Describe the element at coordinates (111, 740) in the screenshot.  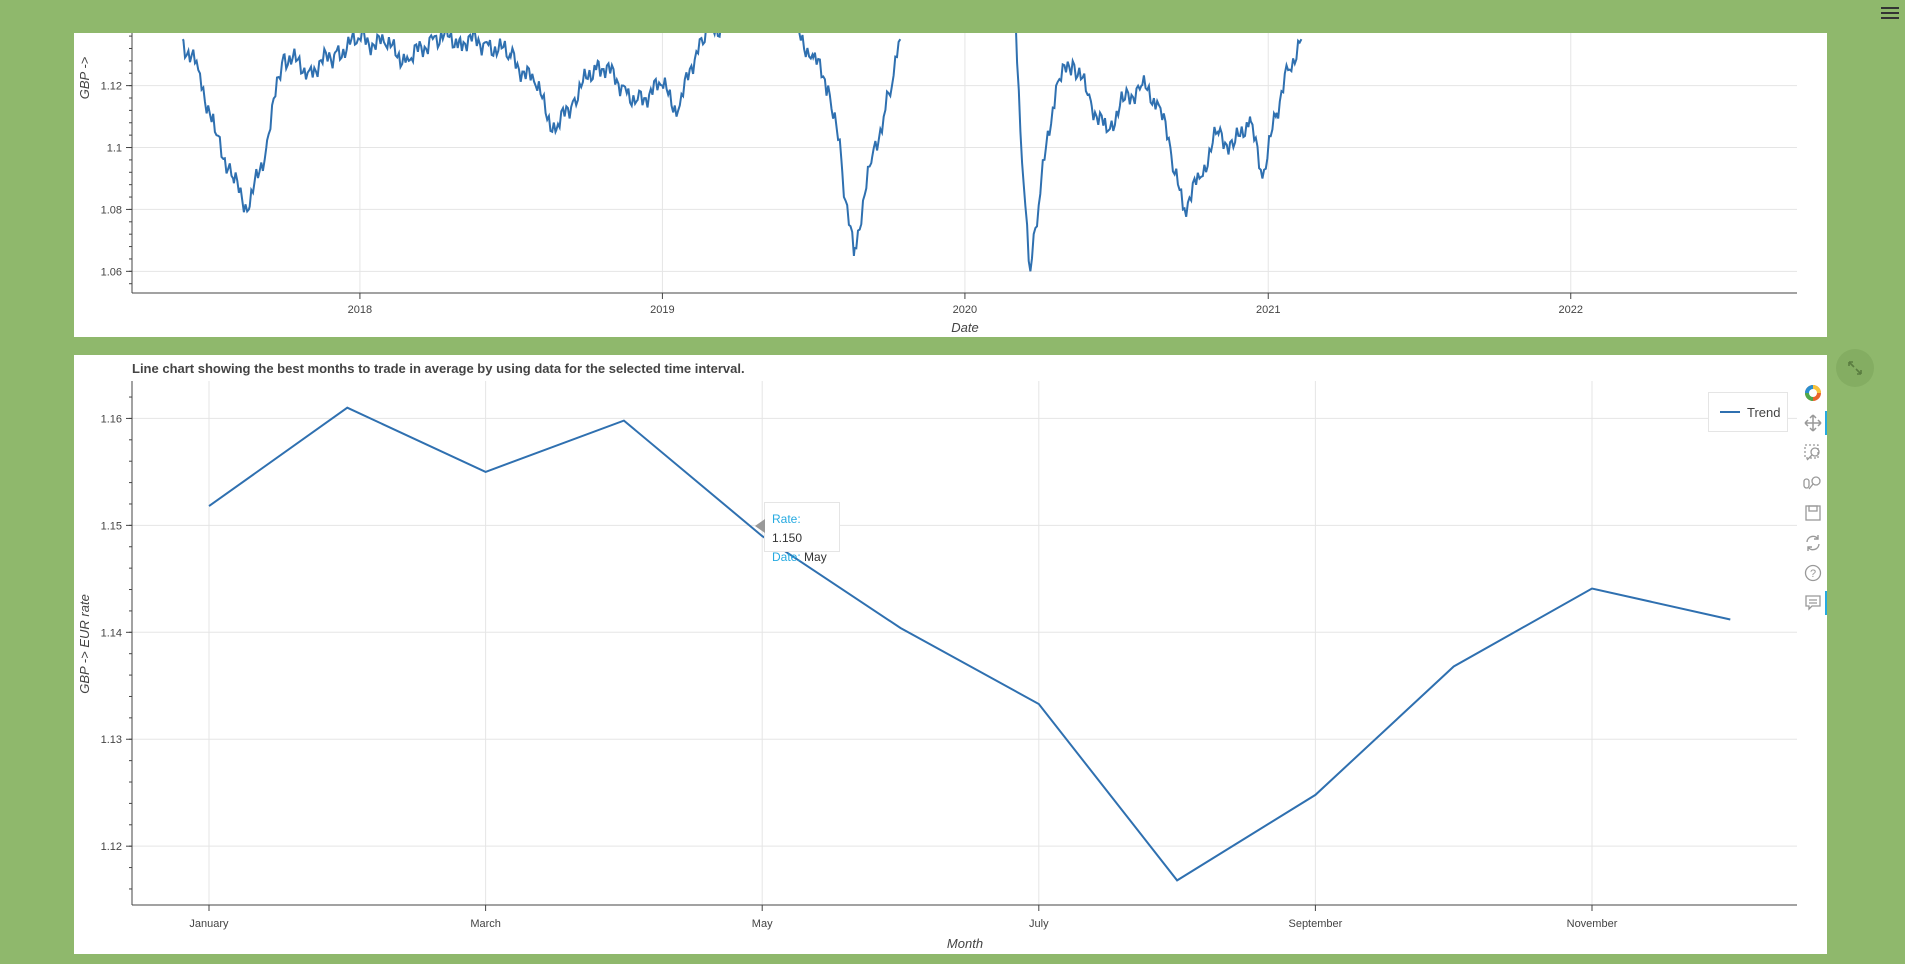
I see `bottom-y-tick-label: 1.13` at that location.